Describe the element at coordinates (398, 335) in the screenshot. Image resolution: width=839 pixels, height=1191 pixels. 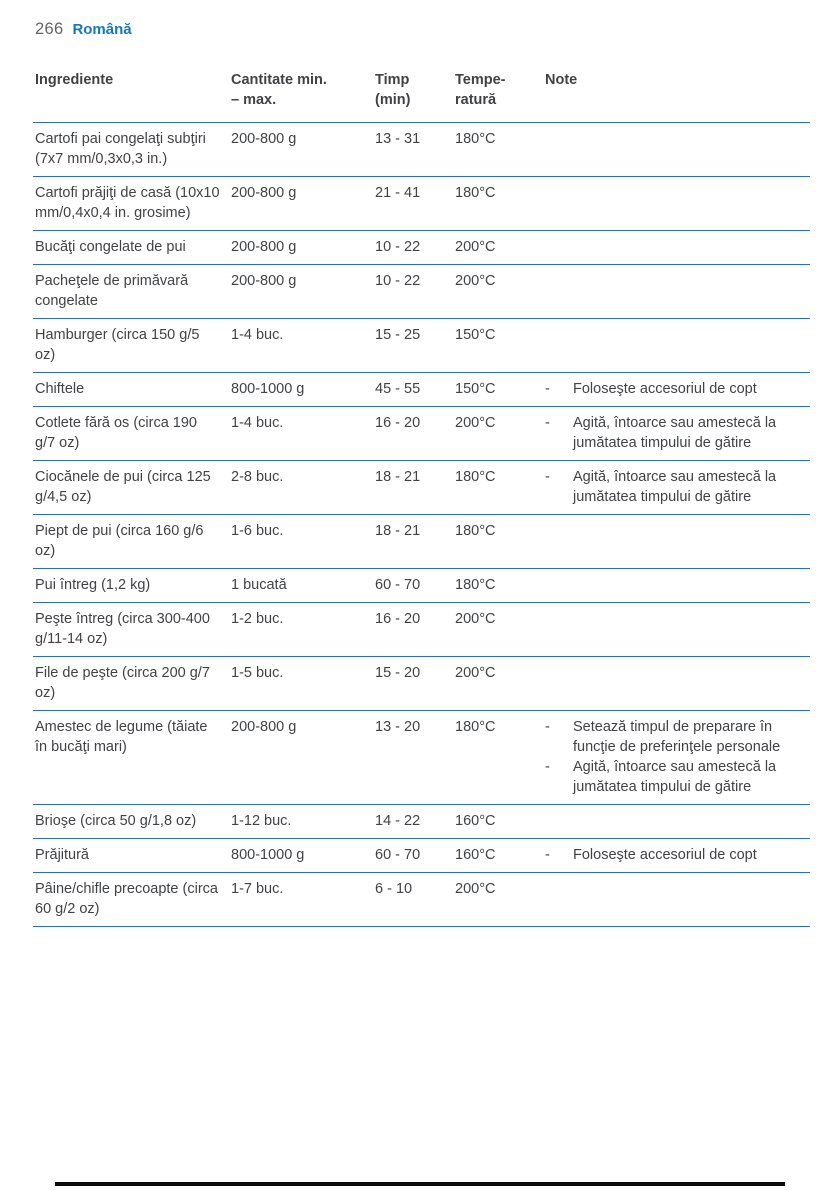
I see `time-cell: 15 - 25` at that location.